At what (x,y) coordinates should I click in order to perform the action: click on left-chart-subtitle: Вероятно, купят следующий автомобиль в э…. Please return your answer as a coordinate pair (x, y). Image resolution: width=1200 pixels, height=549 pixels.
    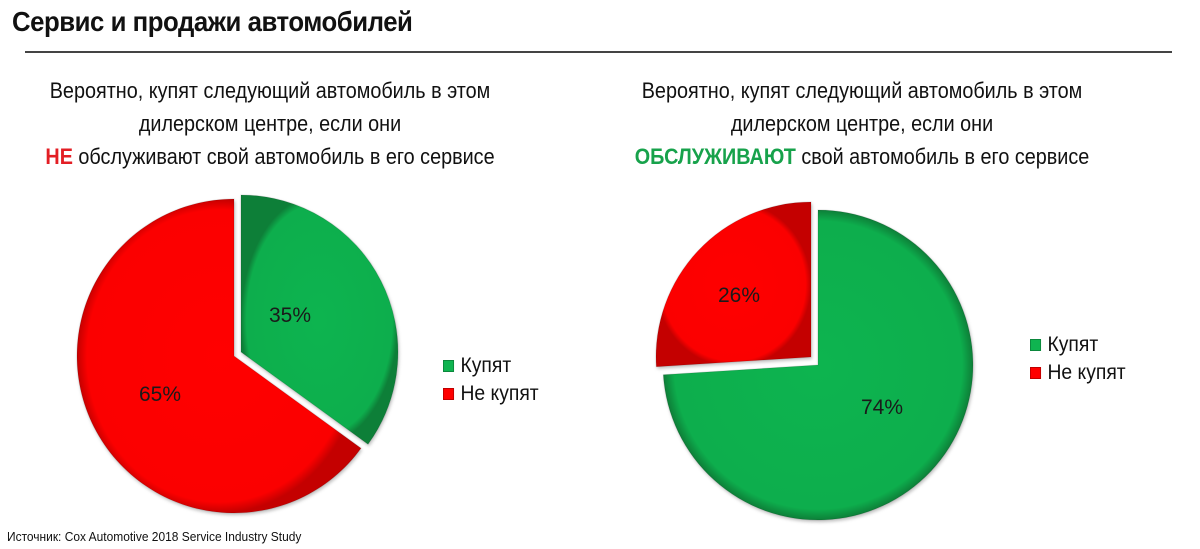
    Looking at the image, I should click on (270, 123).